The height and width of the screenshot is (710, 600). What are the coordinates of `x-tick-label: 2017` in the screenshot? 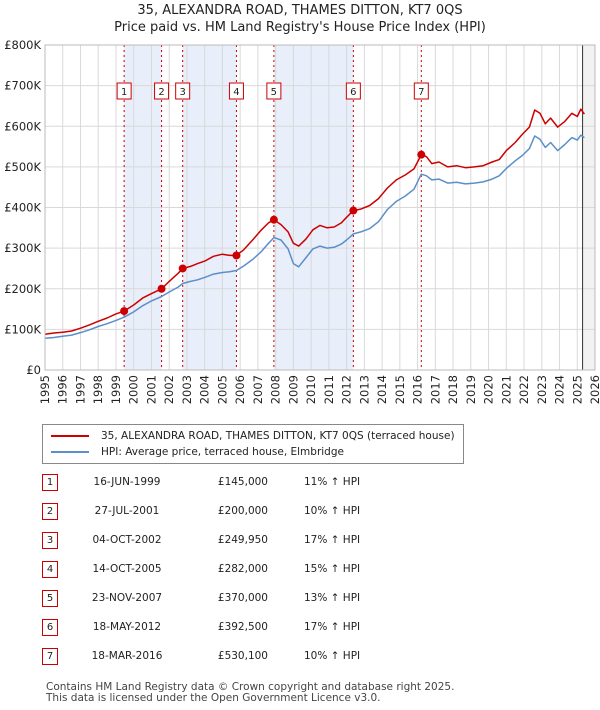 It's located at (435, 389).